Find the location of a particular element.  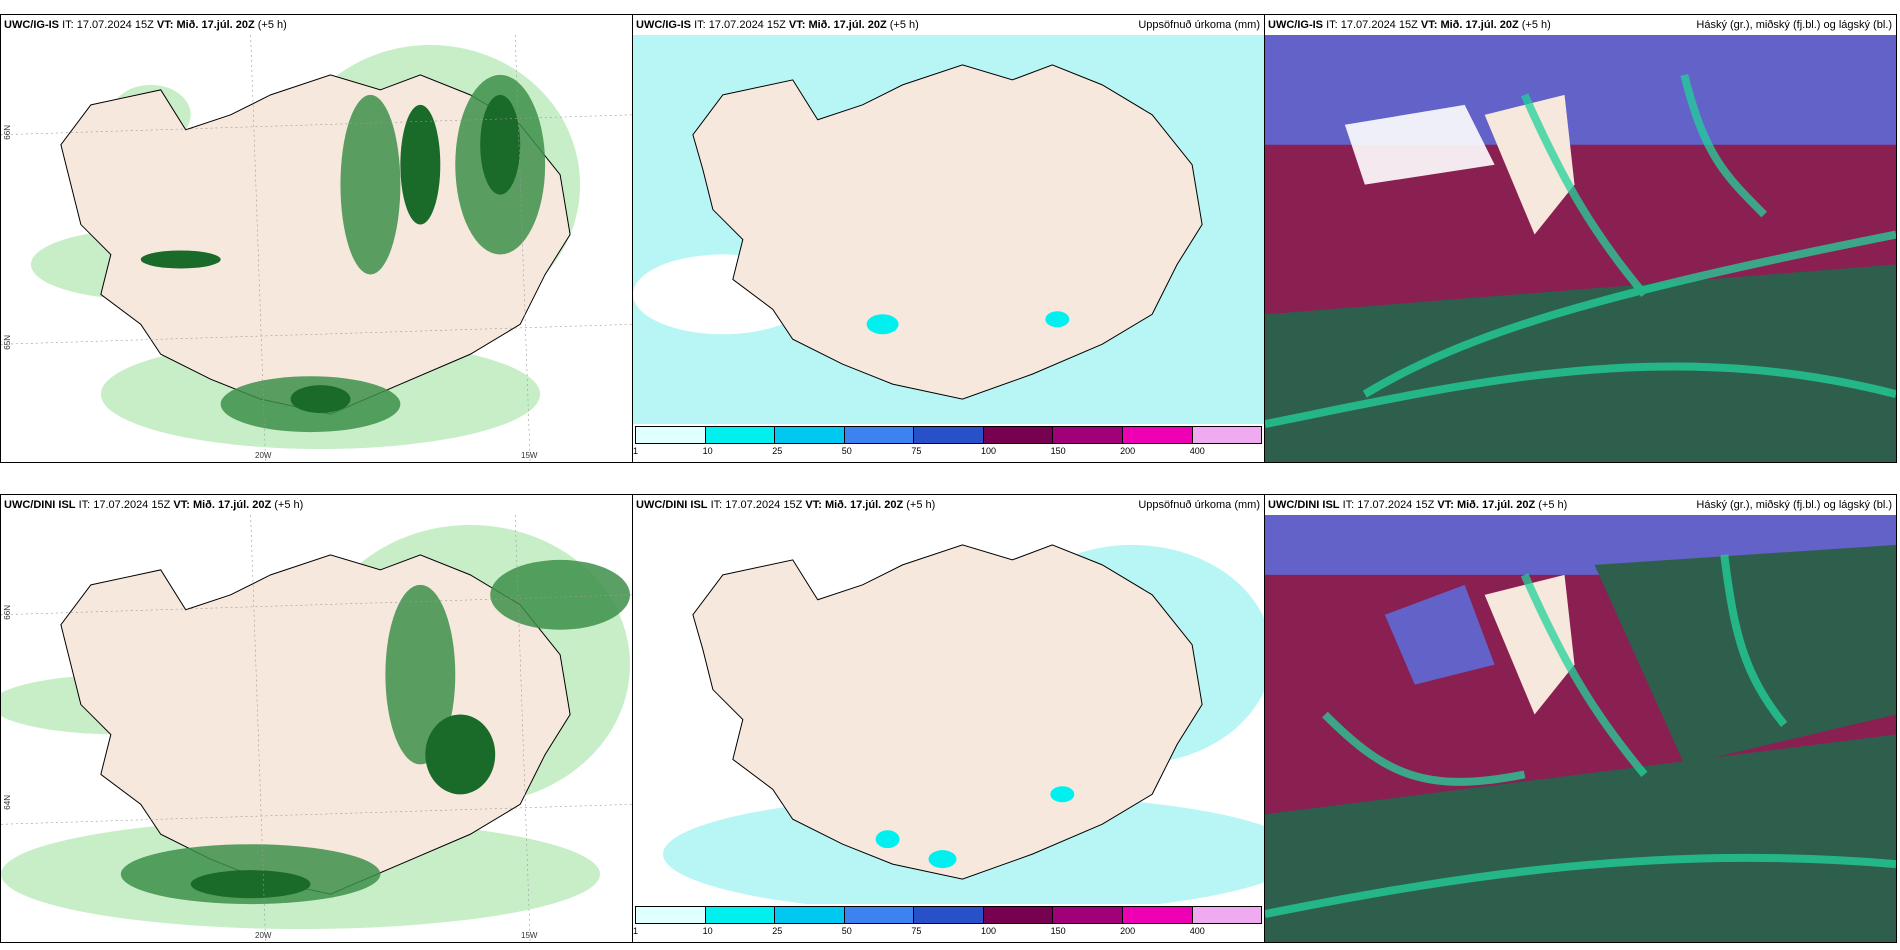

axis-label-lat65: 65N is located at coordinates (7, 342).